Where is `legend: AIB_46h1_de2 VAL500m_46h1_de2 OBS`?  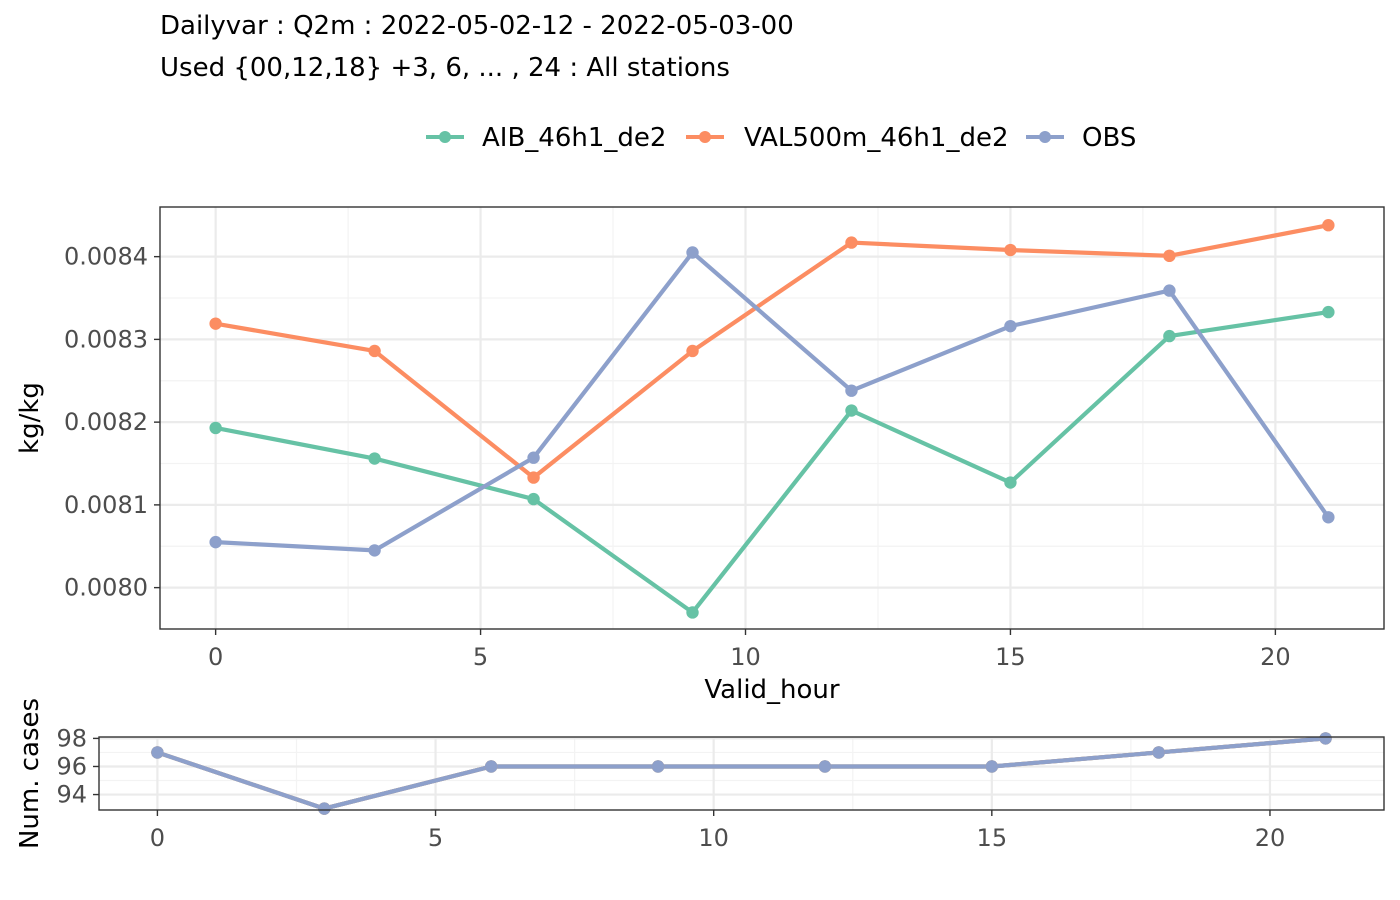 legend: AIB_46h1_de2 VAL500m_46h1_de2 OBS is located at coordinates (781, 138).